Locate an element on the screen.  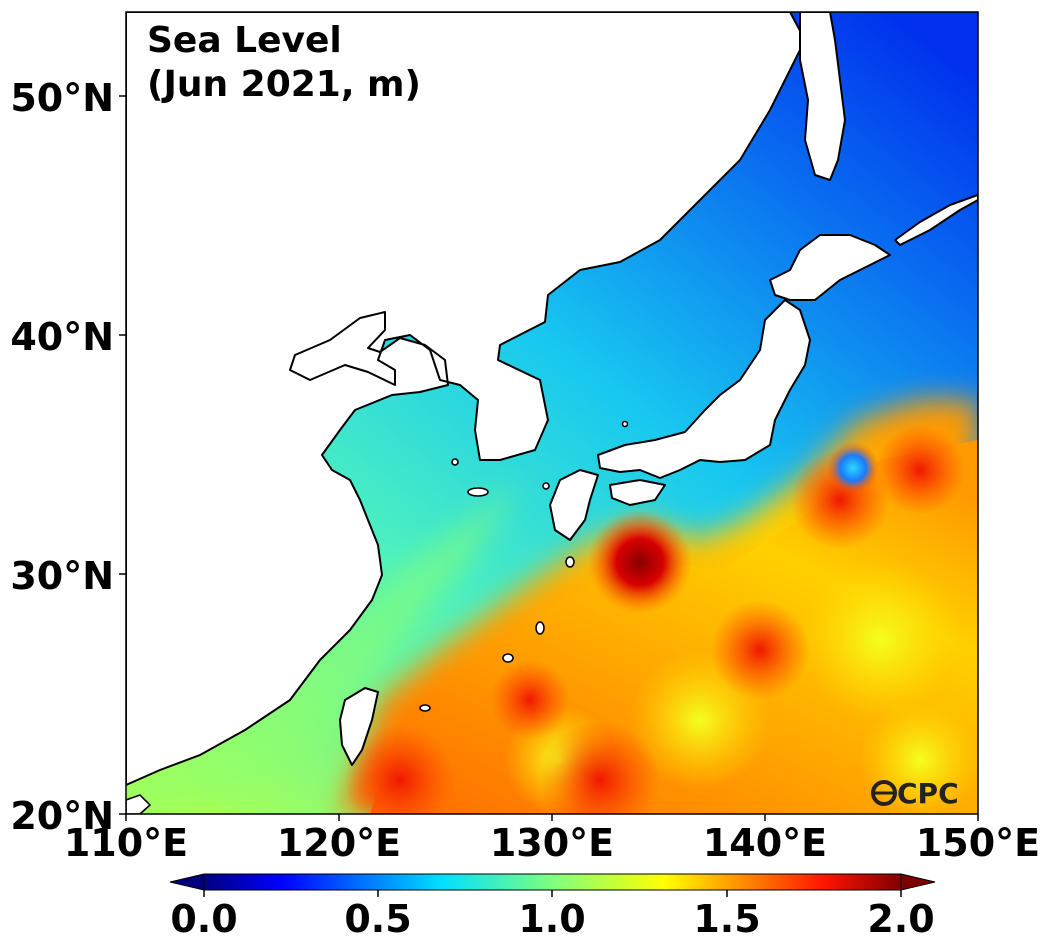
lat-tick-40: 40°N is located at coordinates (62, 337).